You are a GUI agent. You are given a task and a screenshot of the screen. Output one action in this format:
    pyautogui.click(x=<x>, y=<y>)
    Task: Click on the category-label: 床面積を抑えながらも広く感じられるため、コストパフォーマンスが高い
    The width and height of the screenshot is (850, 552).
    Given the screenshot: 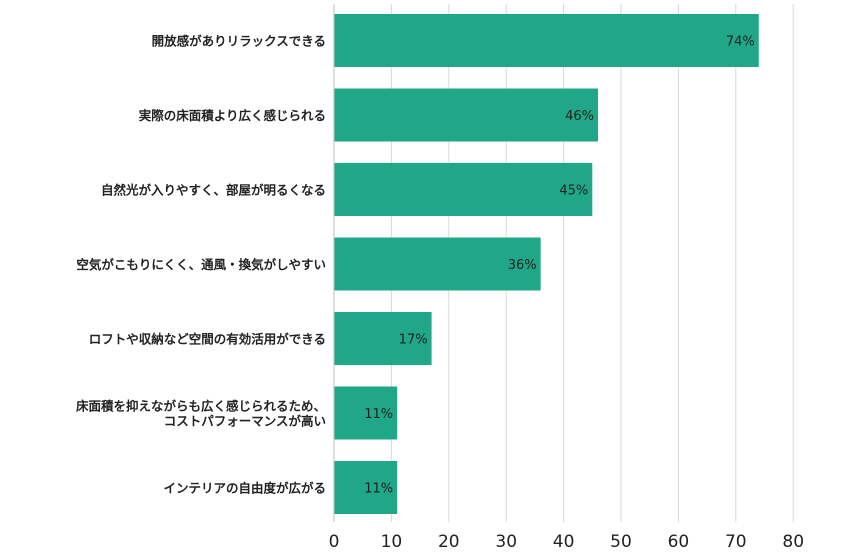 What is the action you would take?
    pyautogui.click(x=201, y=414)
    